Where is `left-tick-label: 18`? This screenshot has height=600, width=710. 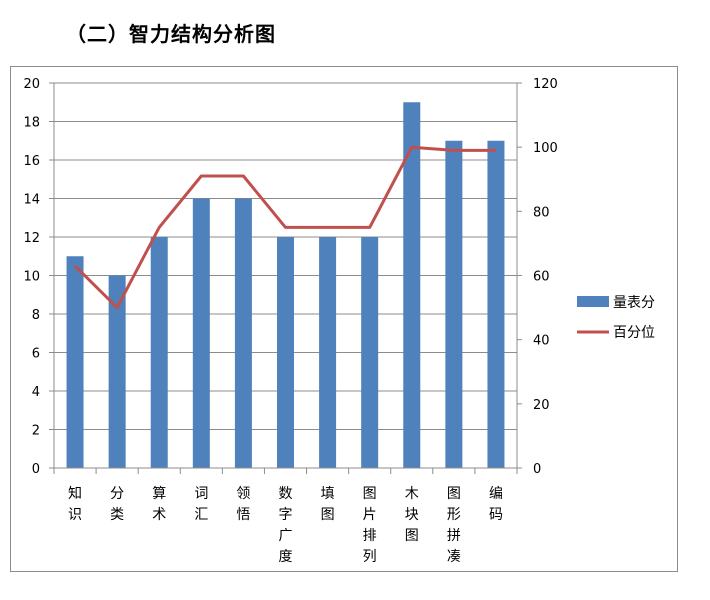 left-tick-label: 18 is located at coordinates (31, 123).